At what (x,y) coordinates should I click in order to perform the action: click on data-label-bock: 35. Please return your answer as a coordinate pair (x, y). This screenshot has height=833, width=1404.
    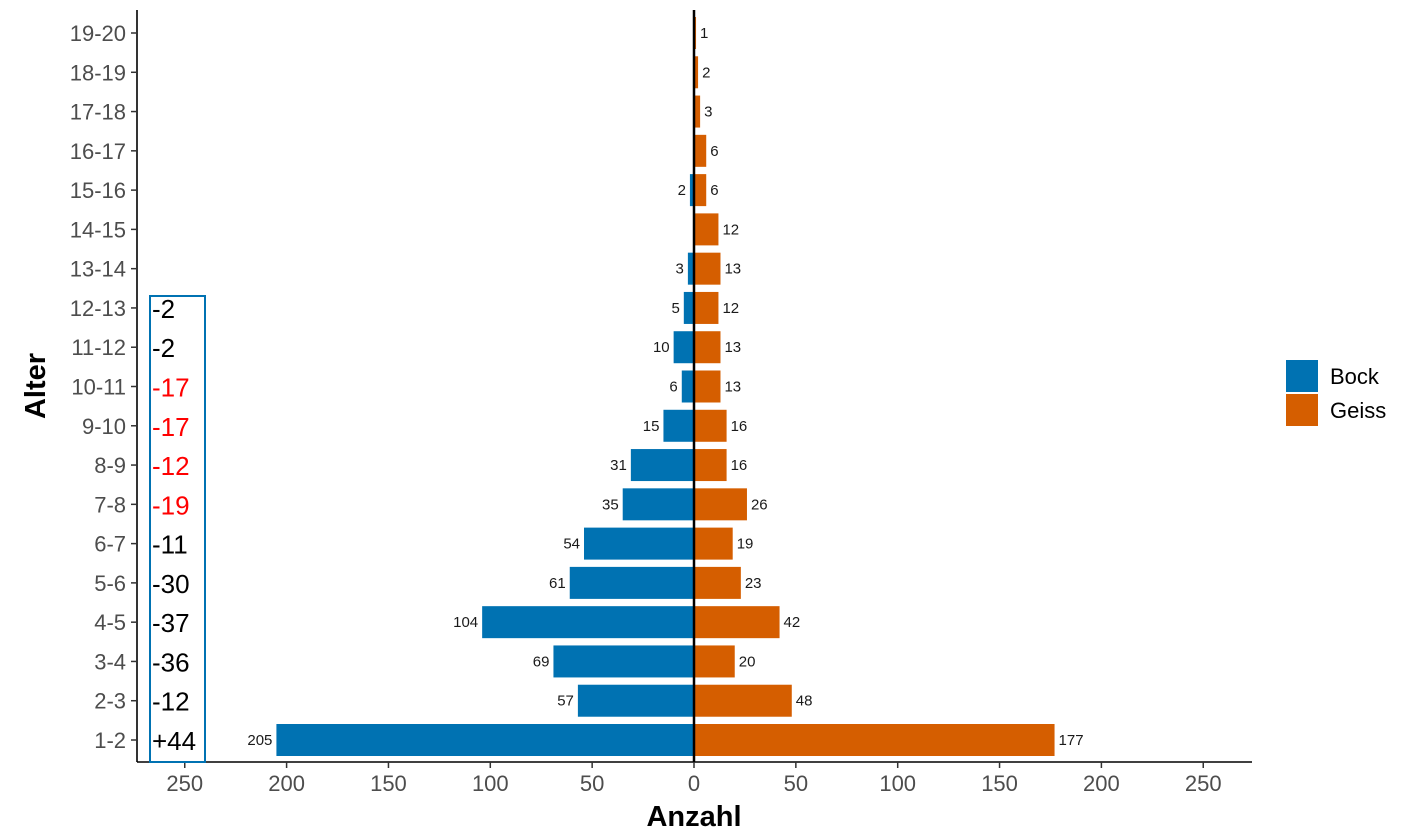
    Looking at the image, I should click on (610, 504).